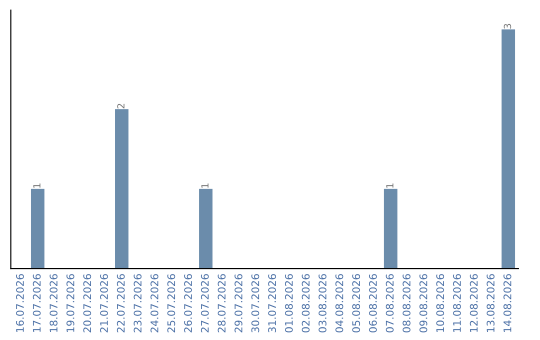 This screenshot has width=540, height=340. Describe the element at coordinates (238, 303) in the screenshot. I see `x-tick-label: 29.07.2026` at that location.